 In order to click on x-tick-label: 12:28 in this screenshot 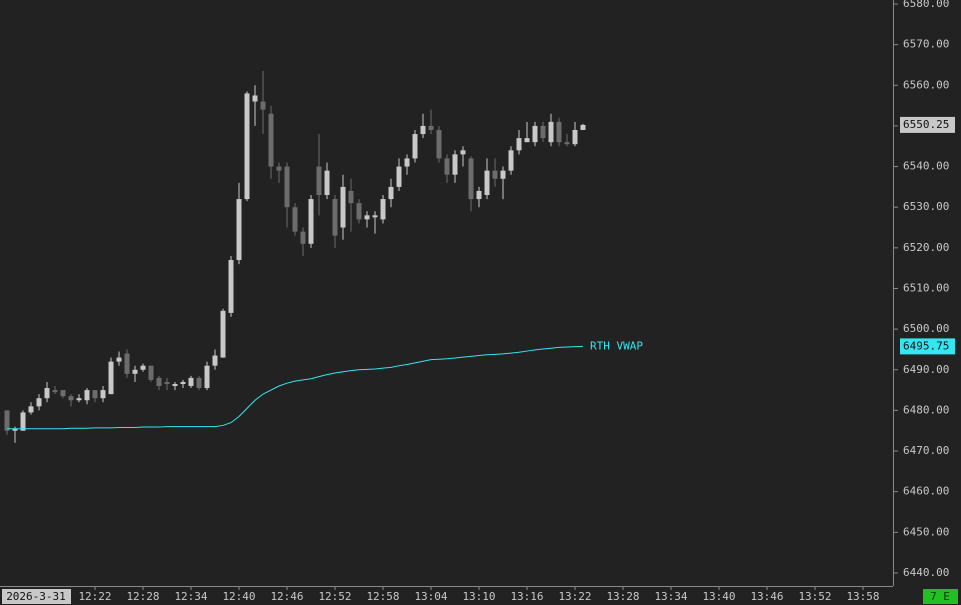, I will do `click(142, 596)`.